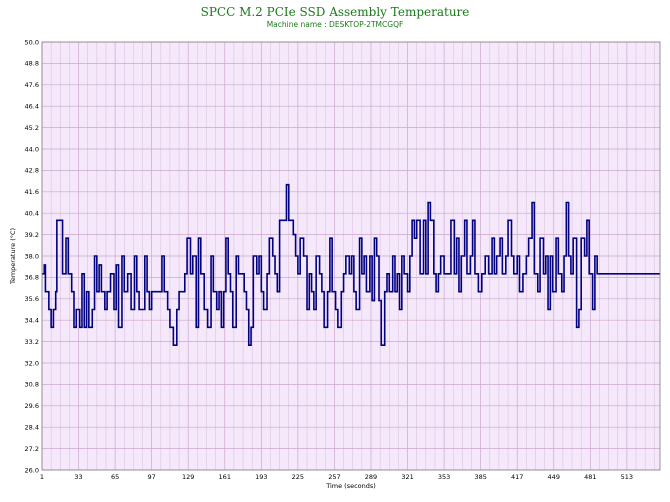 The image size is (670, 502). What do you see at coordinates (32, 171) in the screenshot?
I see `y-tick-label: 42.8` at bounding box center [32, 171].